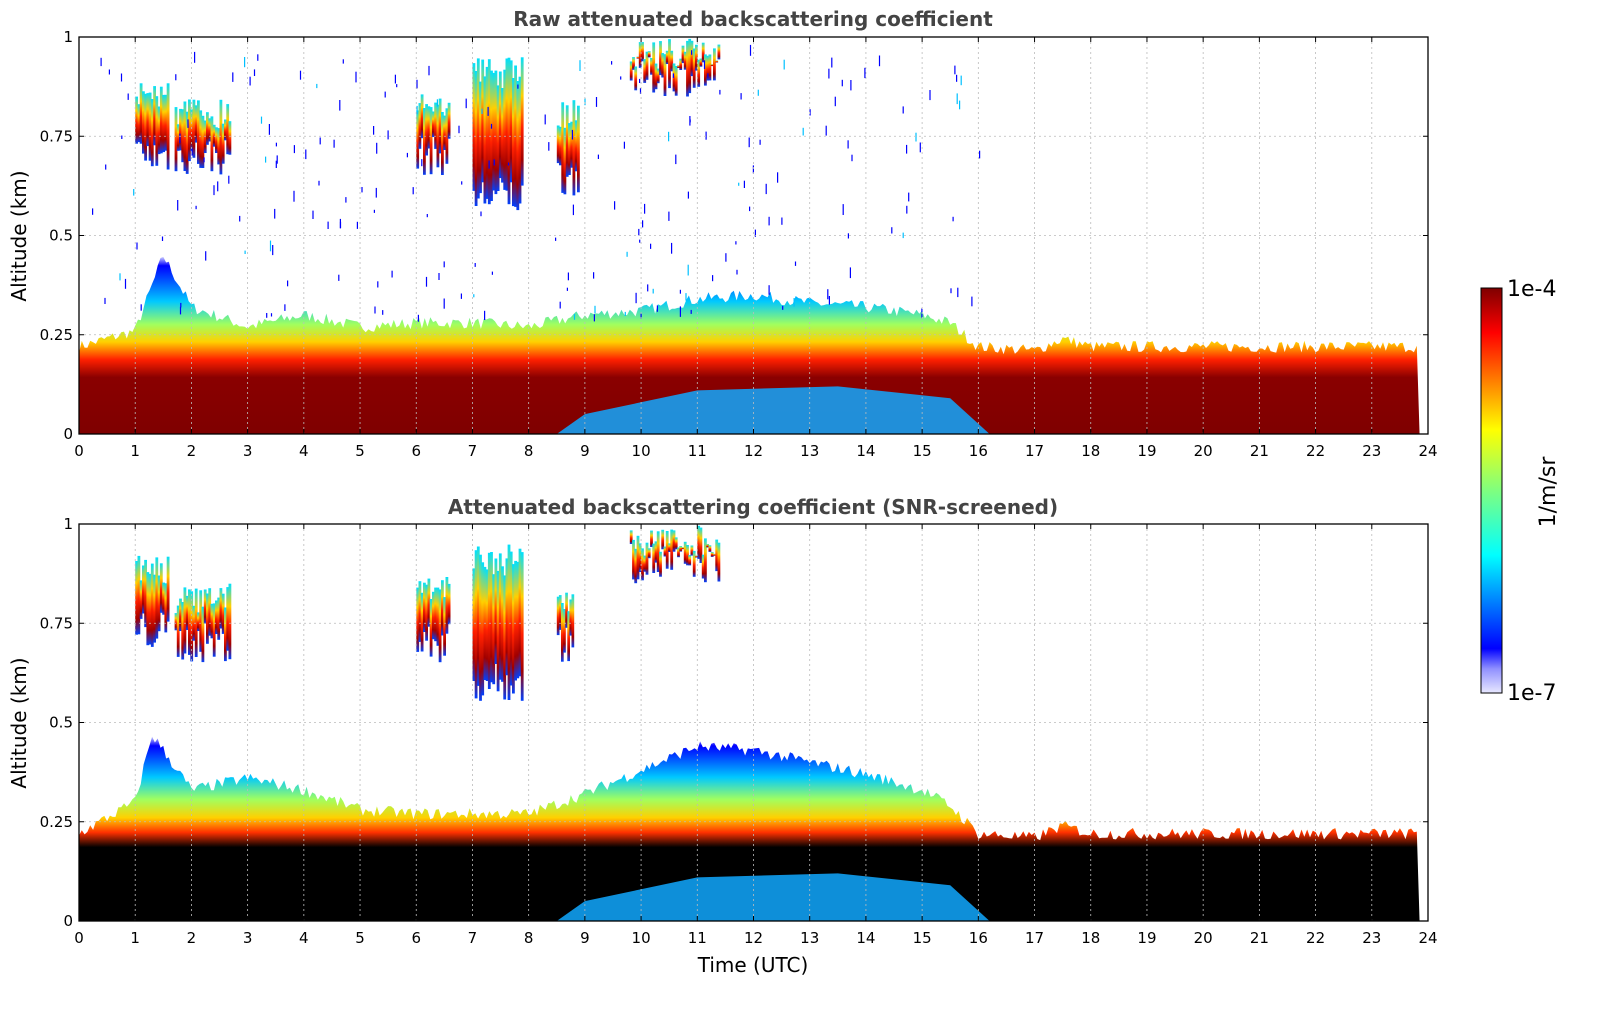 This screenshot has height=1020, width=1621. What do you see at coordinates (753, 965) in the screenshot?
I see `x-axis-label: Time (UTC)` at bounding box center [753, 965].